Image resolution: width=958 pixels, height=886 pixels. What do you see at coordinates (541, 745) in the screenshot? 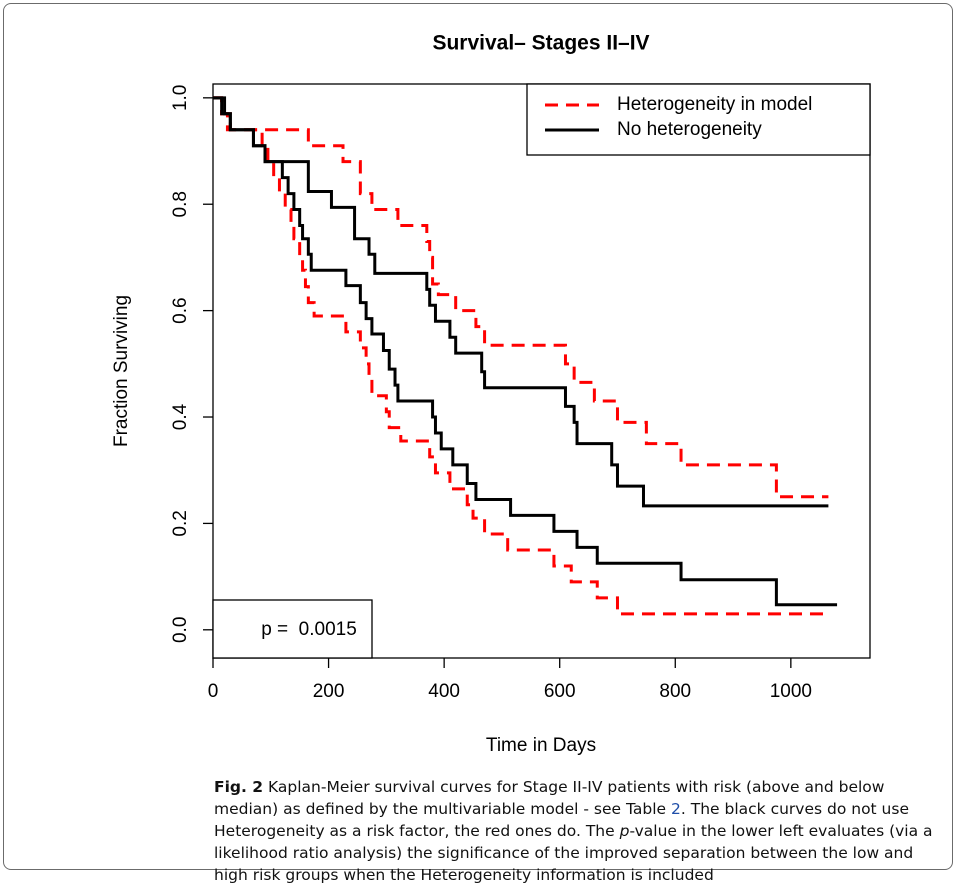
I see `x-axis-label: Time in Days` at bounding box center [541, 745].